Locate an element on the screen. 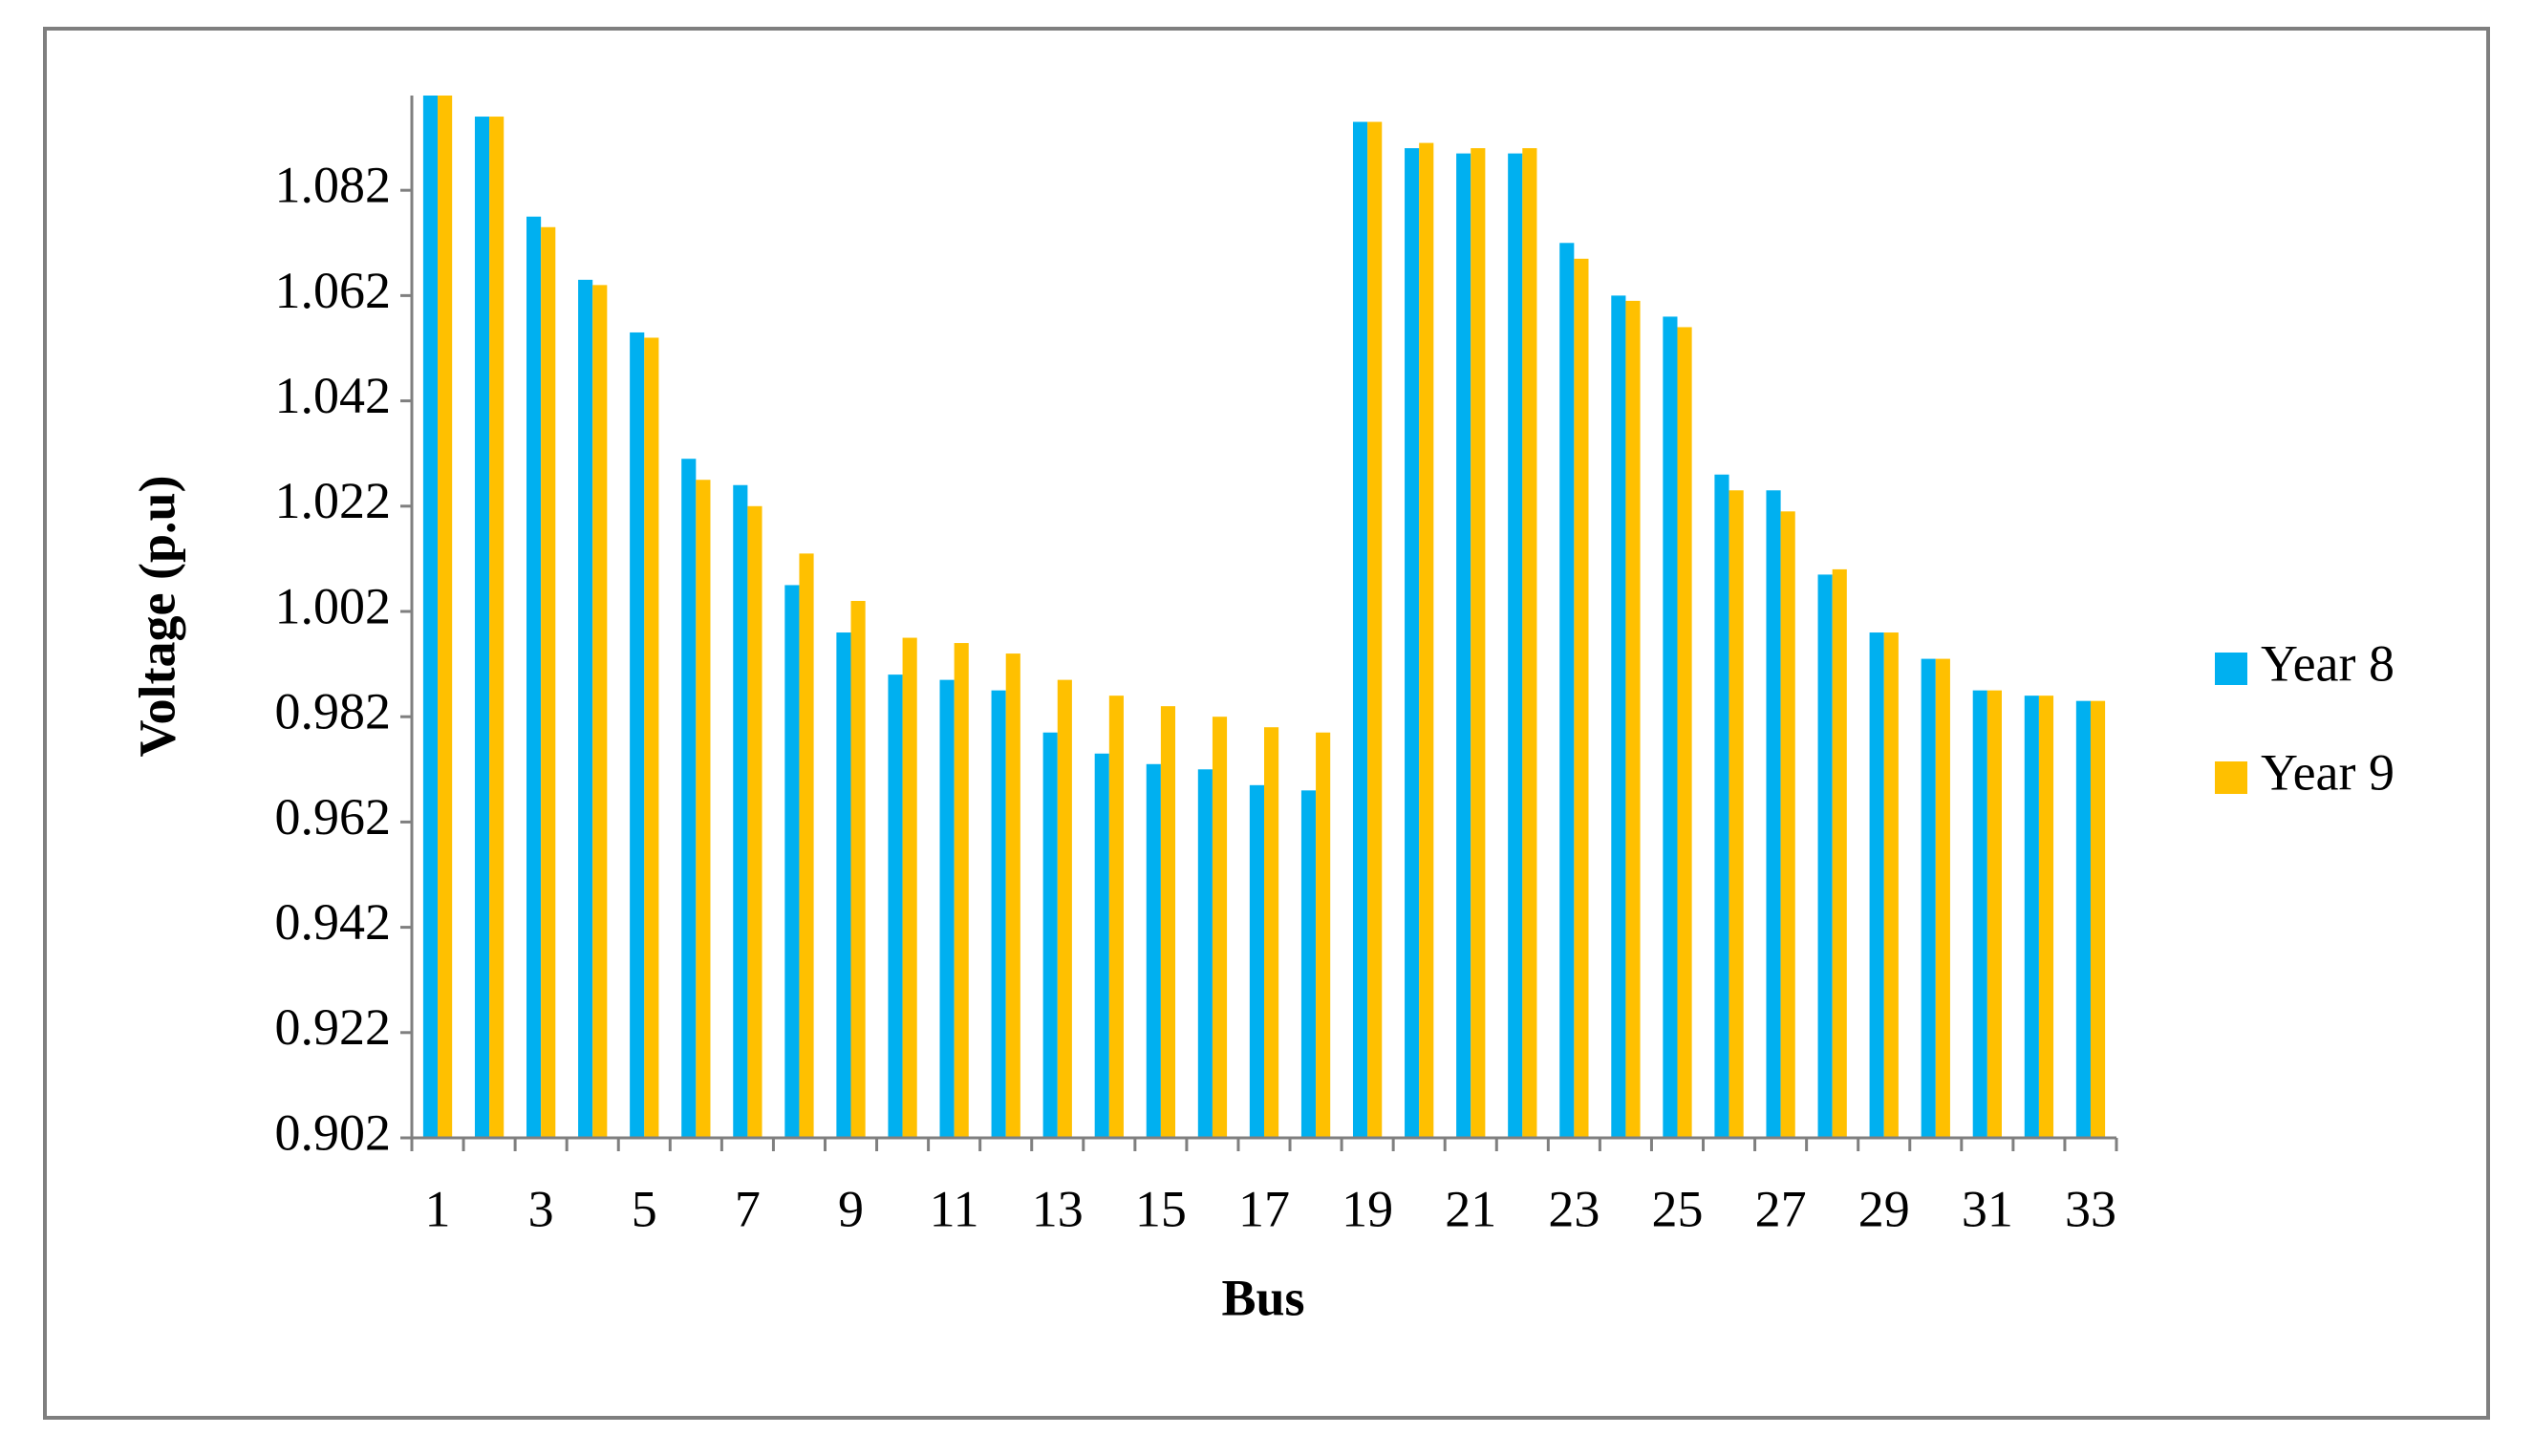 The height and width of the screenshot is (1456, 2534). y-tick-label: 0.902 is located at coordinates (334, 1132).